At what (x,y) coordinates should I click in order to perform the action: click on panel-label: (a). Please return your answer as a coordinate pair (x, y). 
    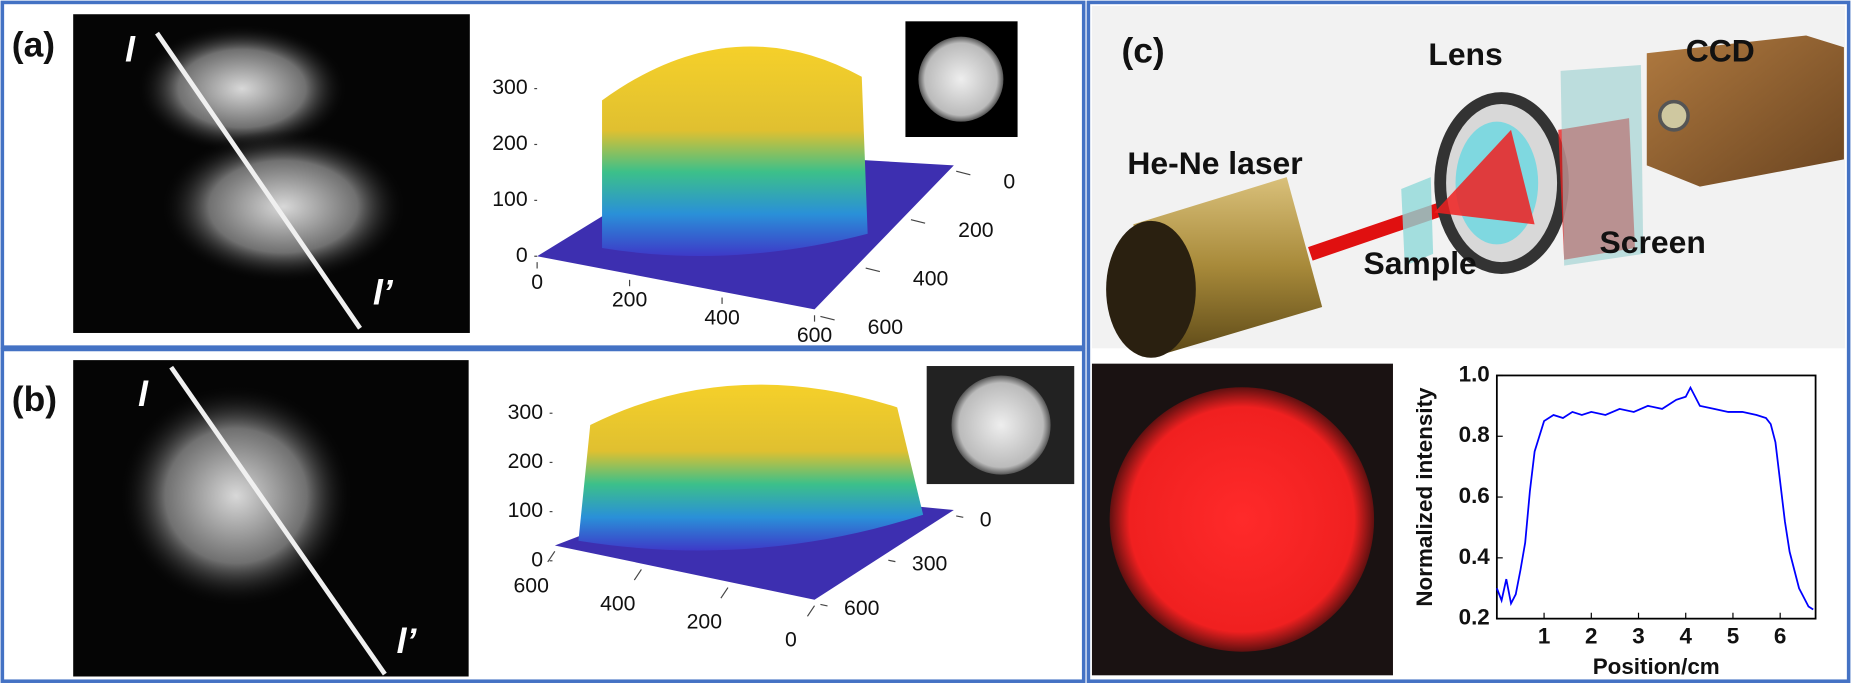
    Looking at the image, I should click on (33, 45).